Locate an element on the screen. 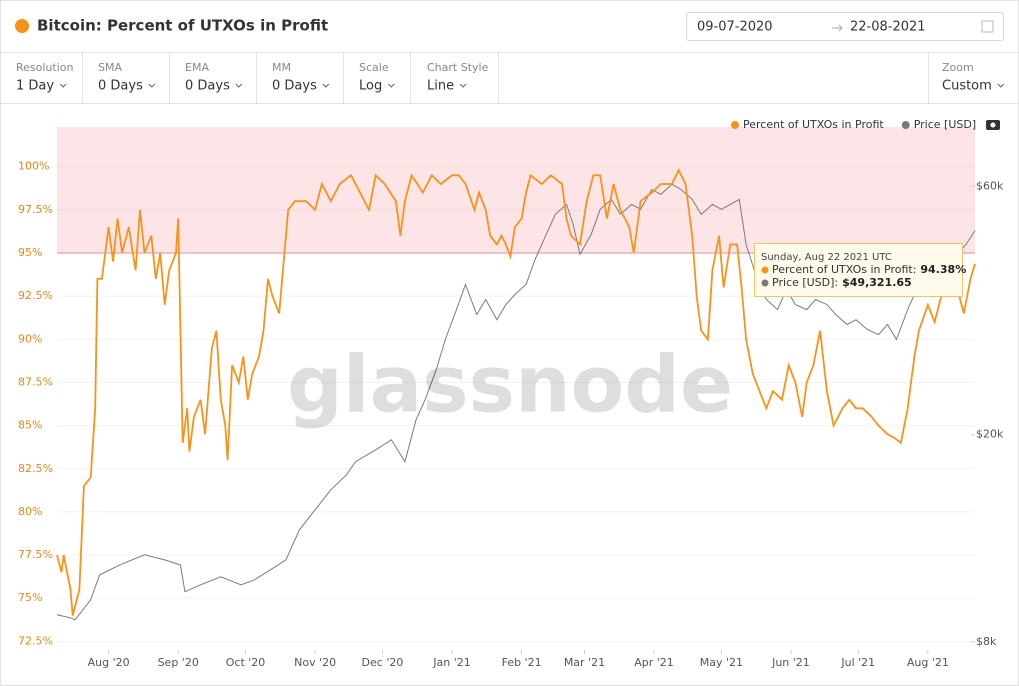  x-tick-label: Sep '20 is located at coordinates (178, 662).